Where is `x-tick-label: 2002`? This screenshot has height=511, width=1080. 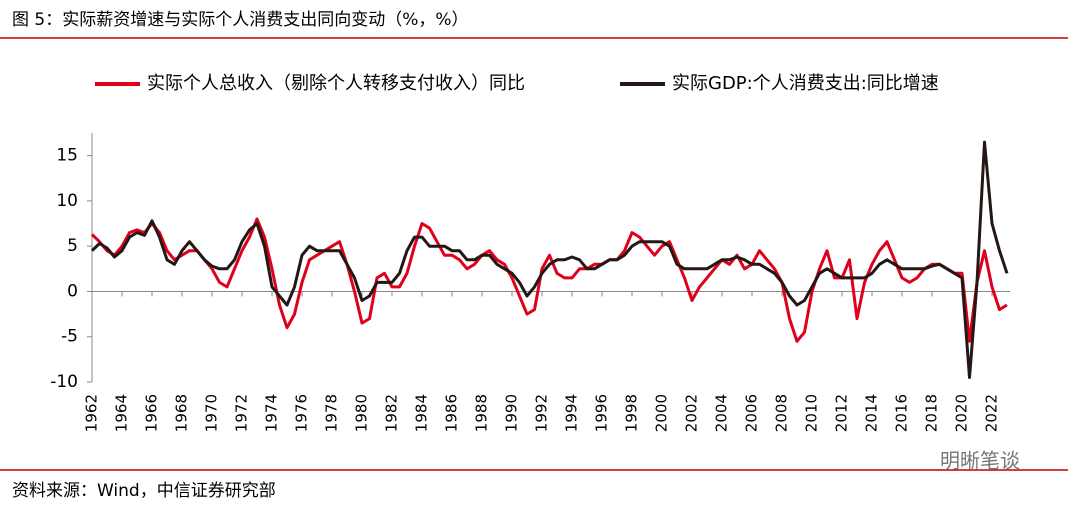 x-tick-label: 2002 is located at coordinates (692, 413).